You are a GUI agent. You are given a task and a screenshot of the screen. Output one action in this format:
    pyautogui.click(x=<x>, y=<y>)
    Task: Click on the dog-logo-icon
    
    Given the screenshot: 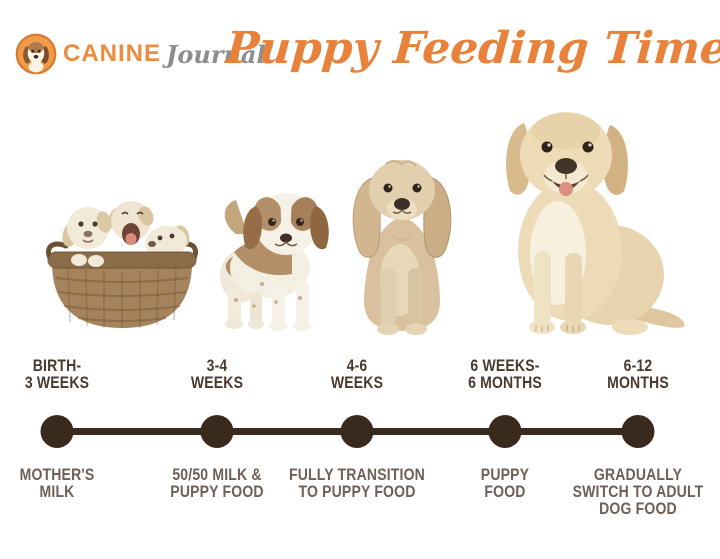 What is the action you would take?
    pyautogui.click(x=36, y=54)
    